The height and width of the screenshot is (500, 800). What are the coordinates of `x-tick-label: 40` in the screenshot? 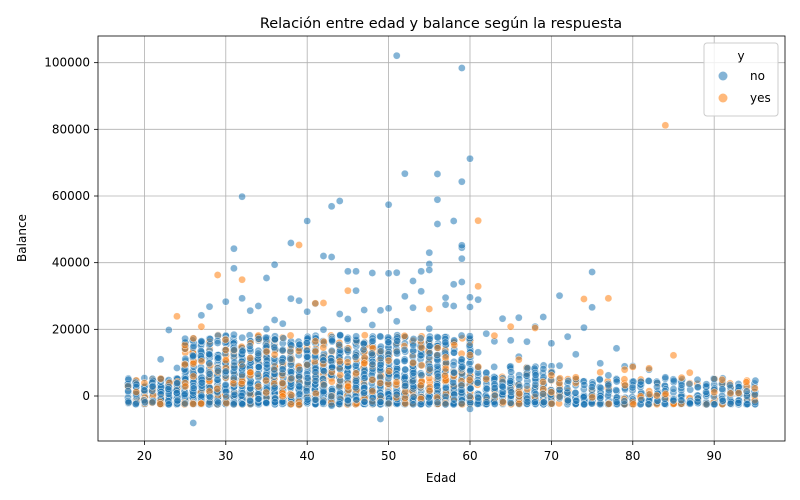 It's located at (307, 456).